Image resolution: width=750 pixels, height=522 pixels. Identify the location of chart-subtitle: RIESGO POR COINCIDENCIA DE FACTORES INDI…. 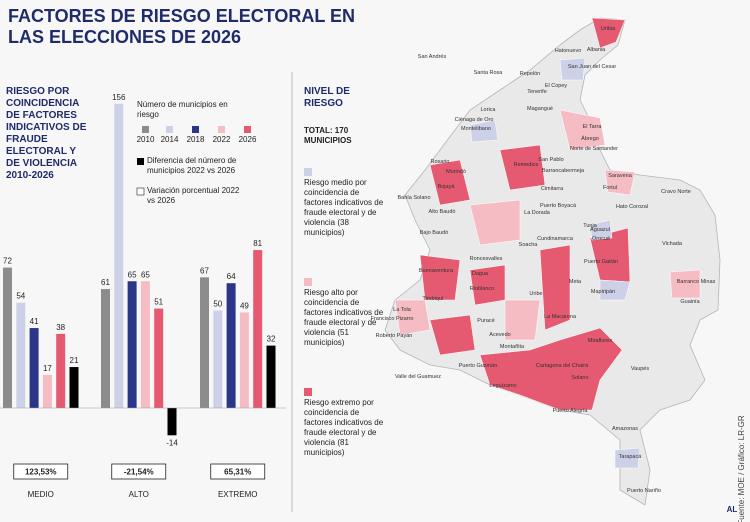
(46, 133).